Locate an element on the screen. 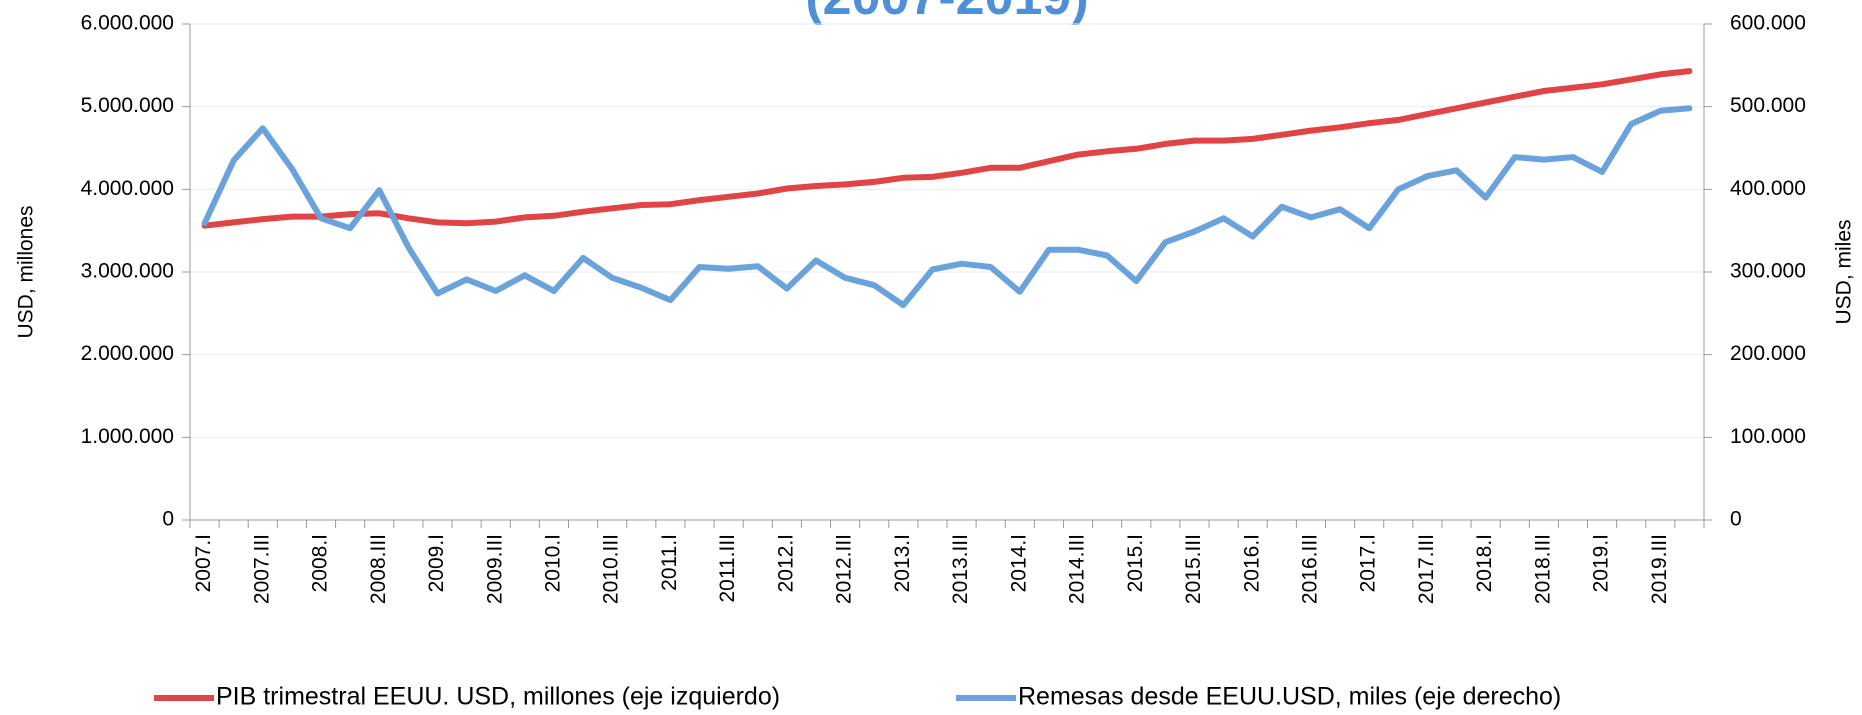  y-axis-label: USD, millones is located at coordinates (26, 271).